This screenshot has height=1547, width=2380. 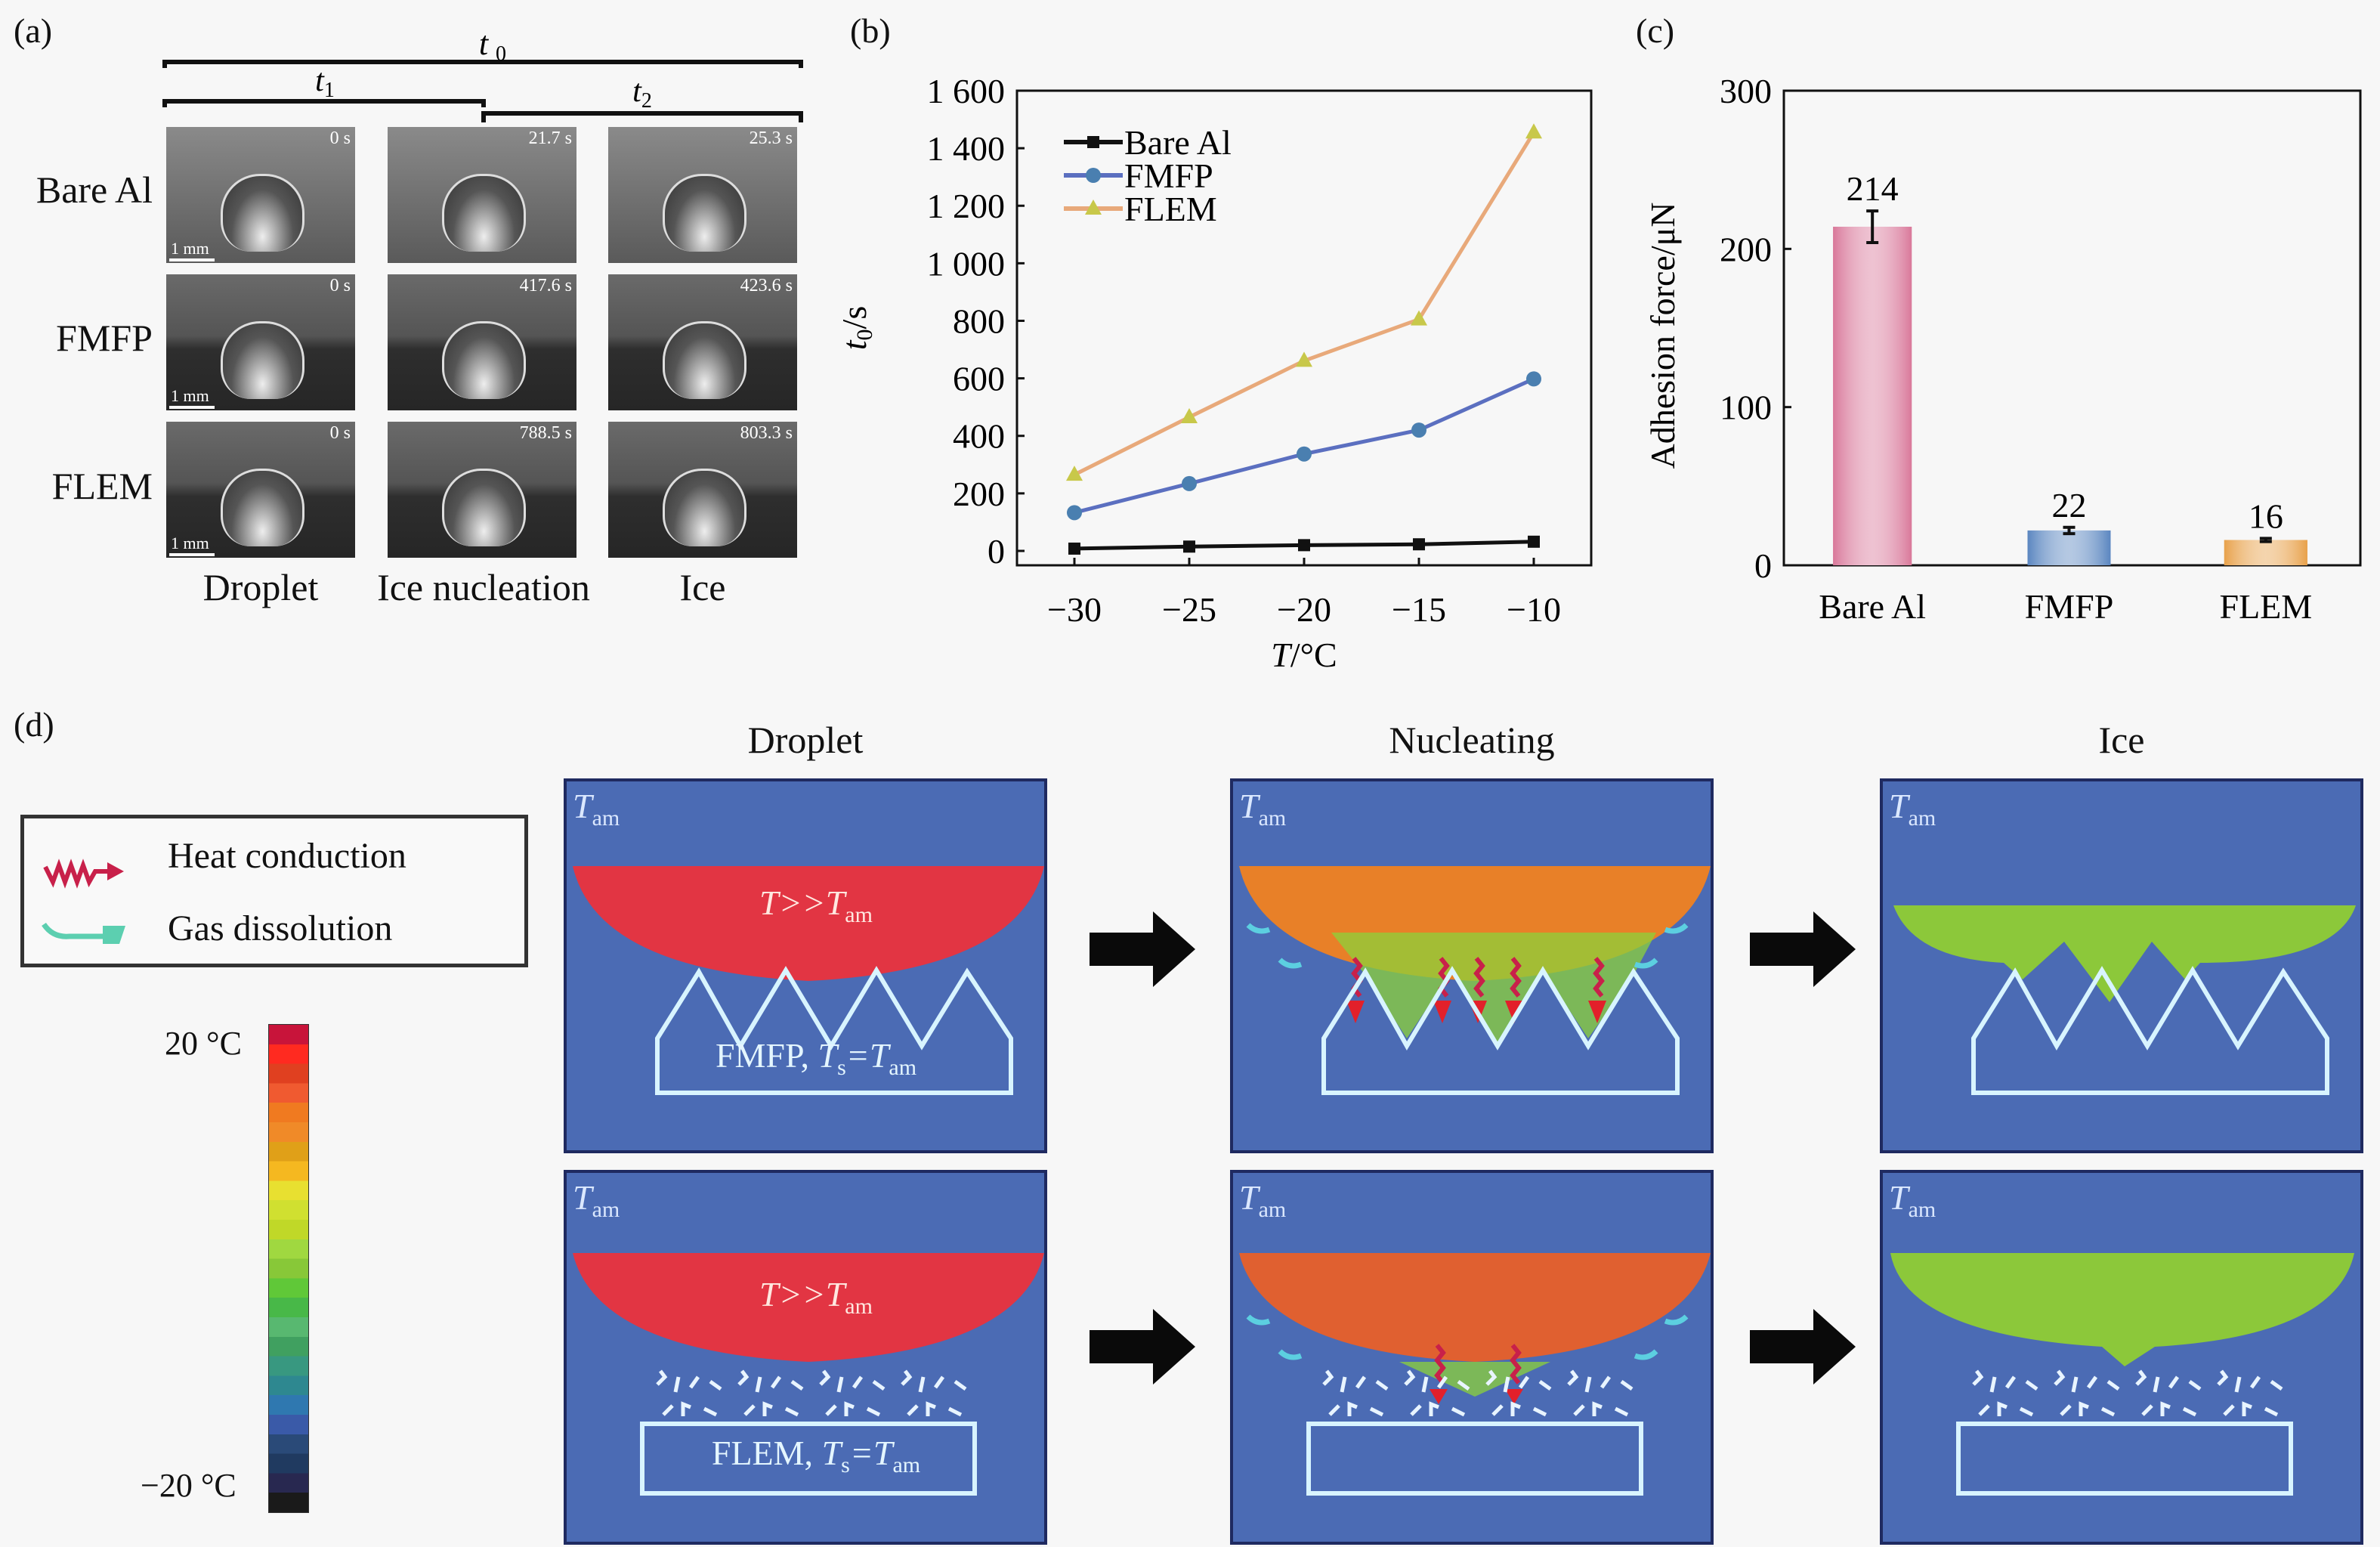 I want to click on legend-label-gas-dissolution: Gas dissolution, so click(x=280, y=928).